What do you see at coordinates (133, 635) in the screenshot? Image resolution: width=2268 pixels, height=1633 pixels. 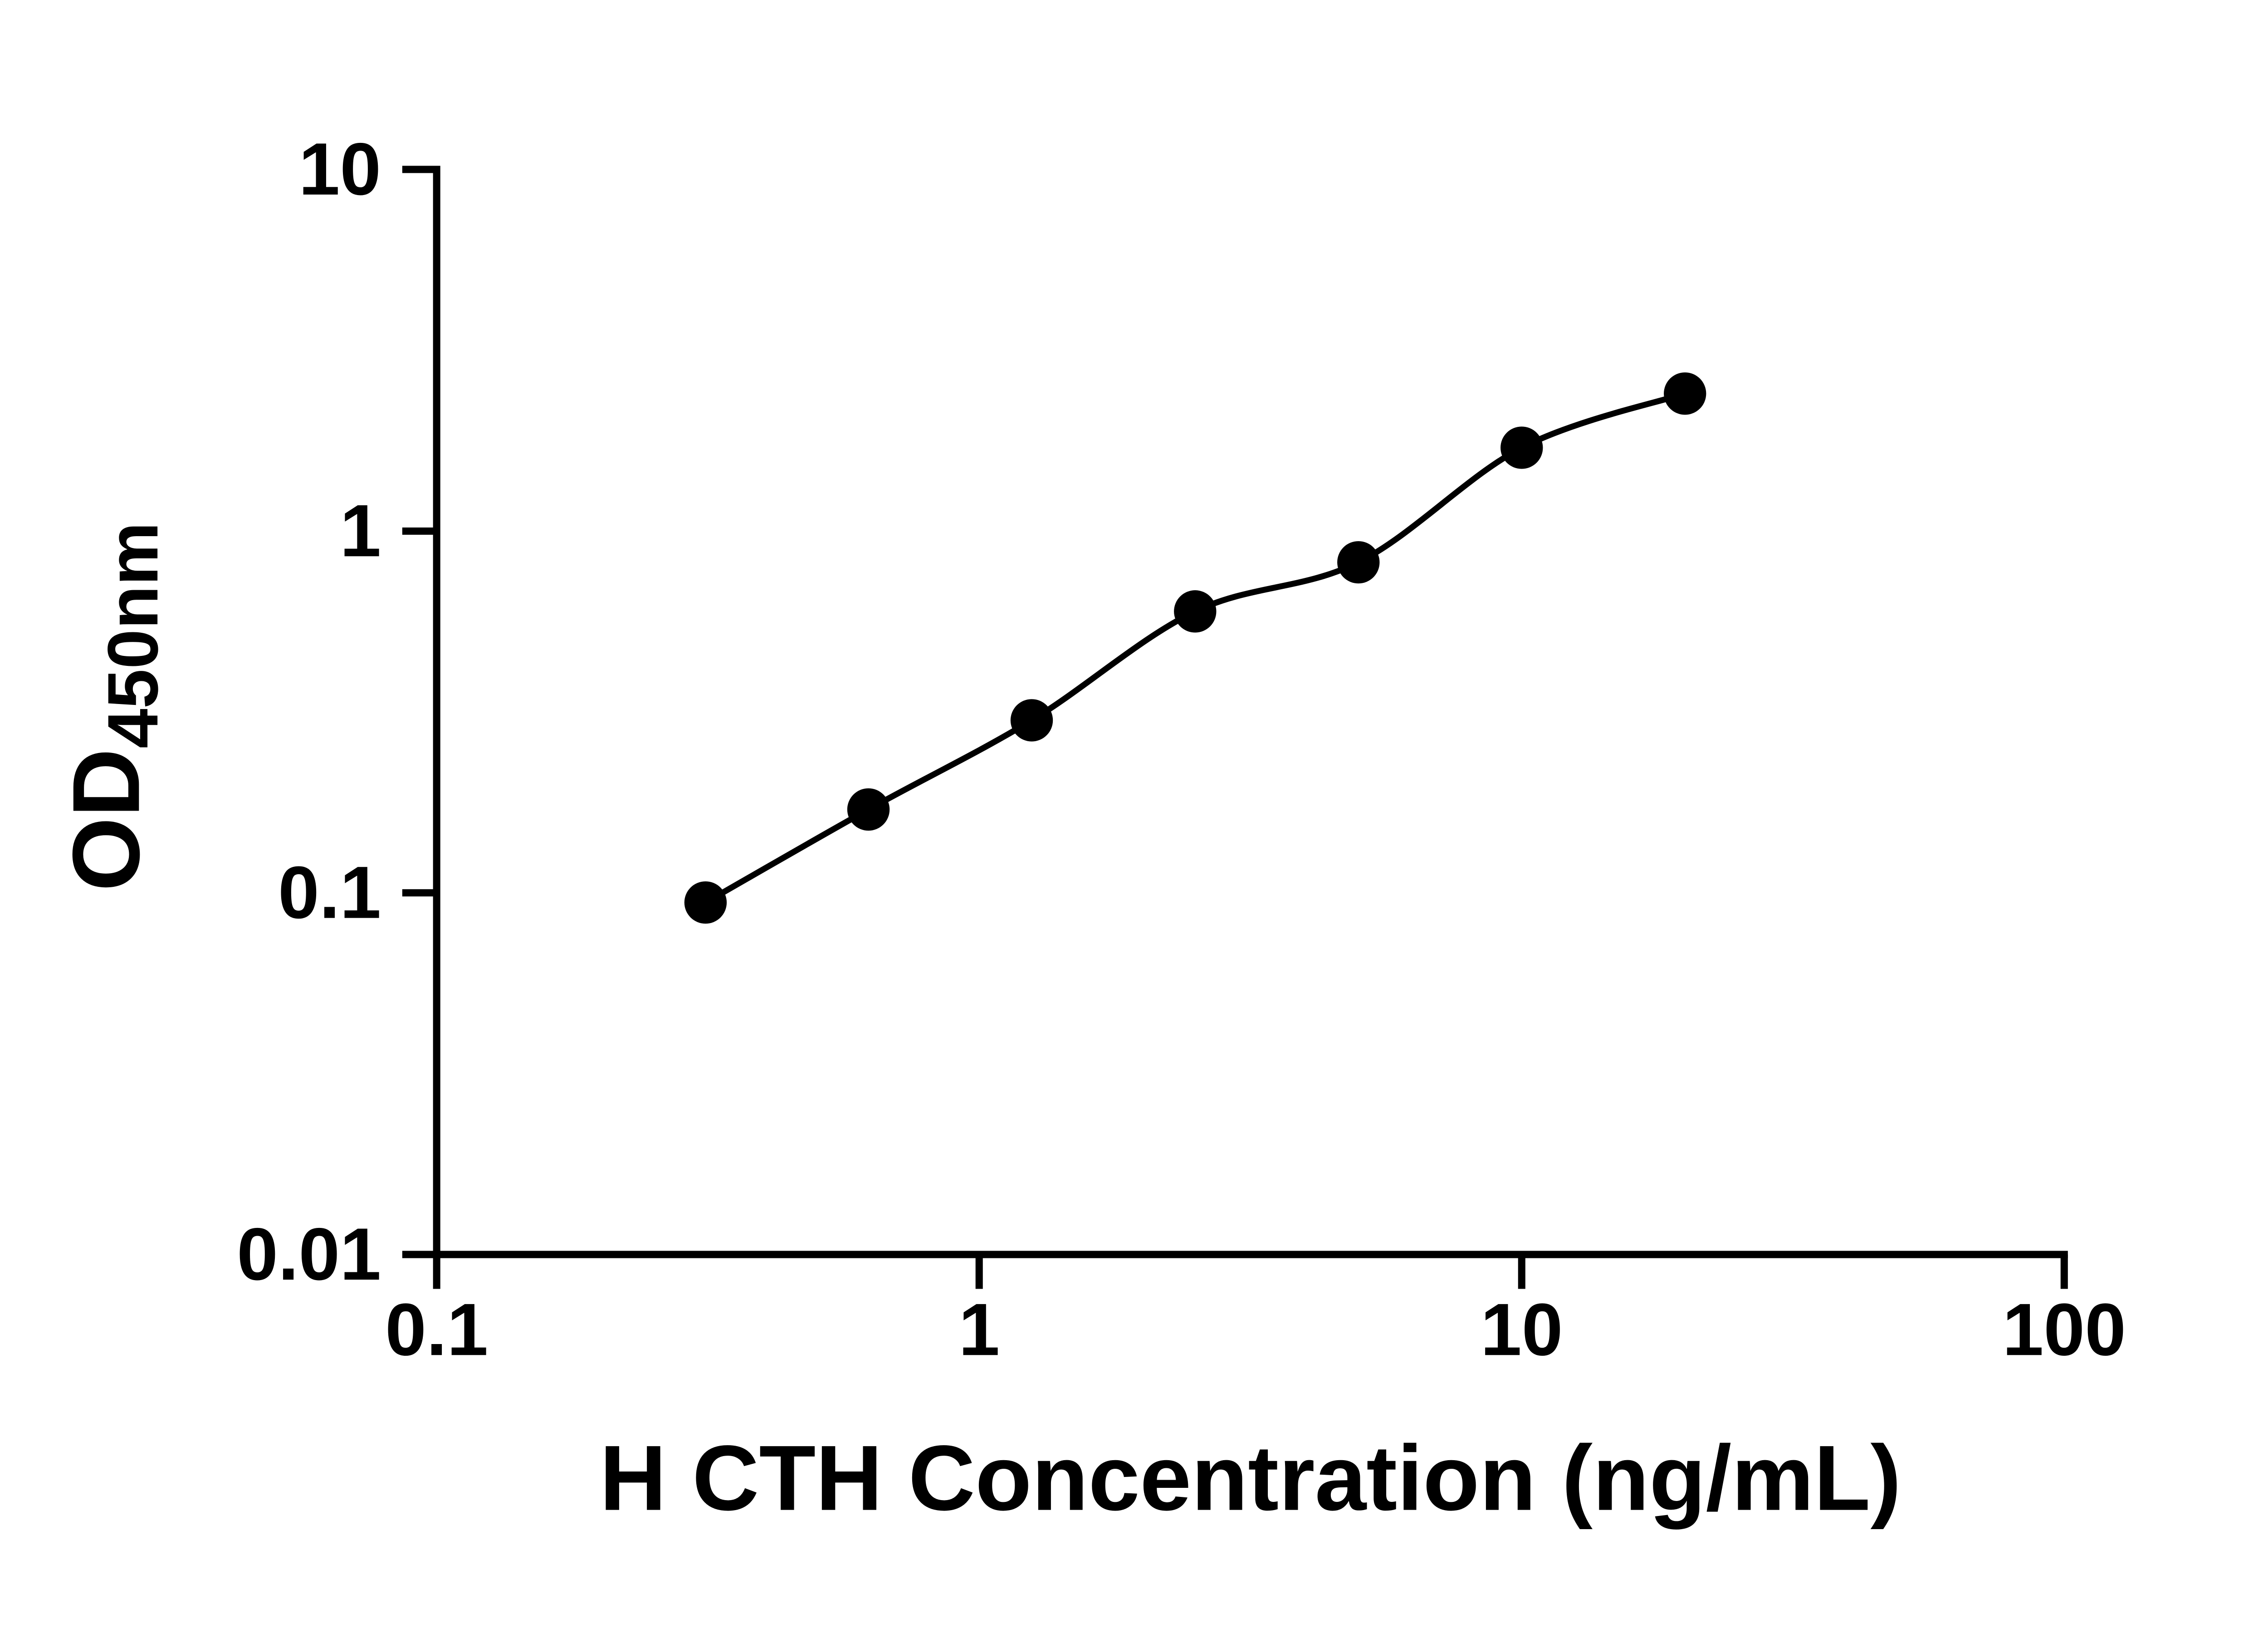 I see `y-axis-label-subscript: 450nm` at bounding box center [133, 635].